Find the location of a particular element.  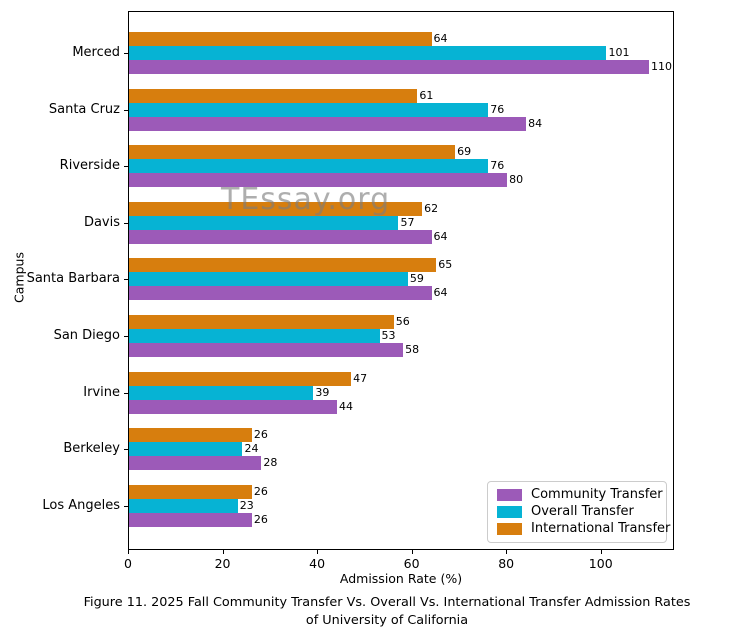

bar-value-label: 80 is located at coordinates (516, 180).